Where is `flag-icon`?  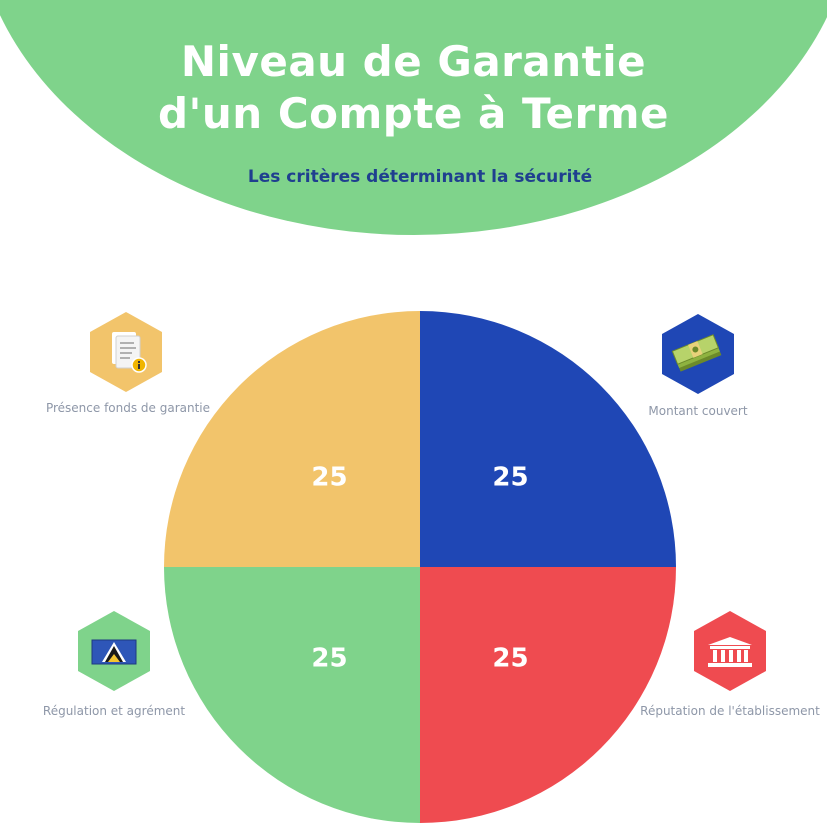 flag-icon is located at coordinates (114, 651).